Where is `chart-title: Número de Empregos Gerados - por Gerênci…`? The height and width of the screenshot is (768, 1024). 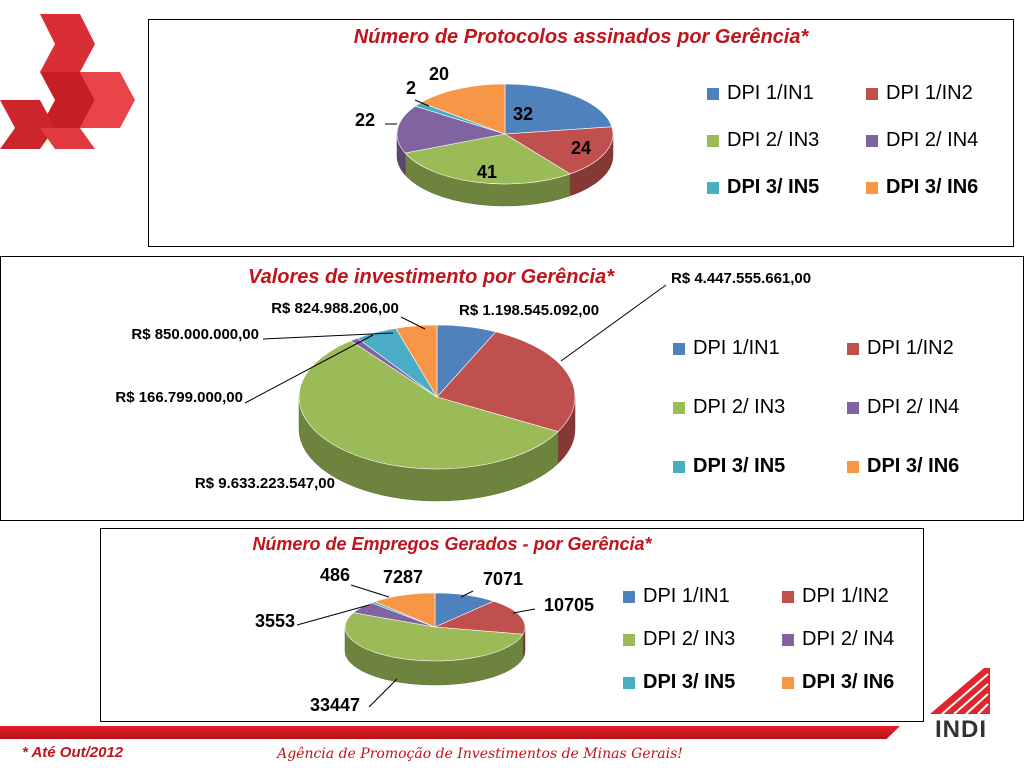
chart-title: Número de Empregos Gerados - por Gerênci… is located at coordinates (452, 544).